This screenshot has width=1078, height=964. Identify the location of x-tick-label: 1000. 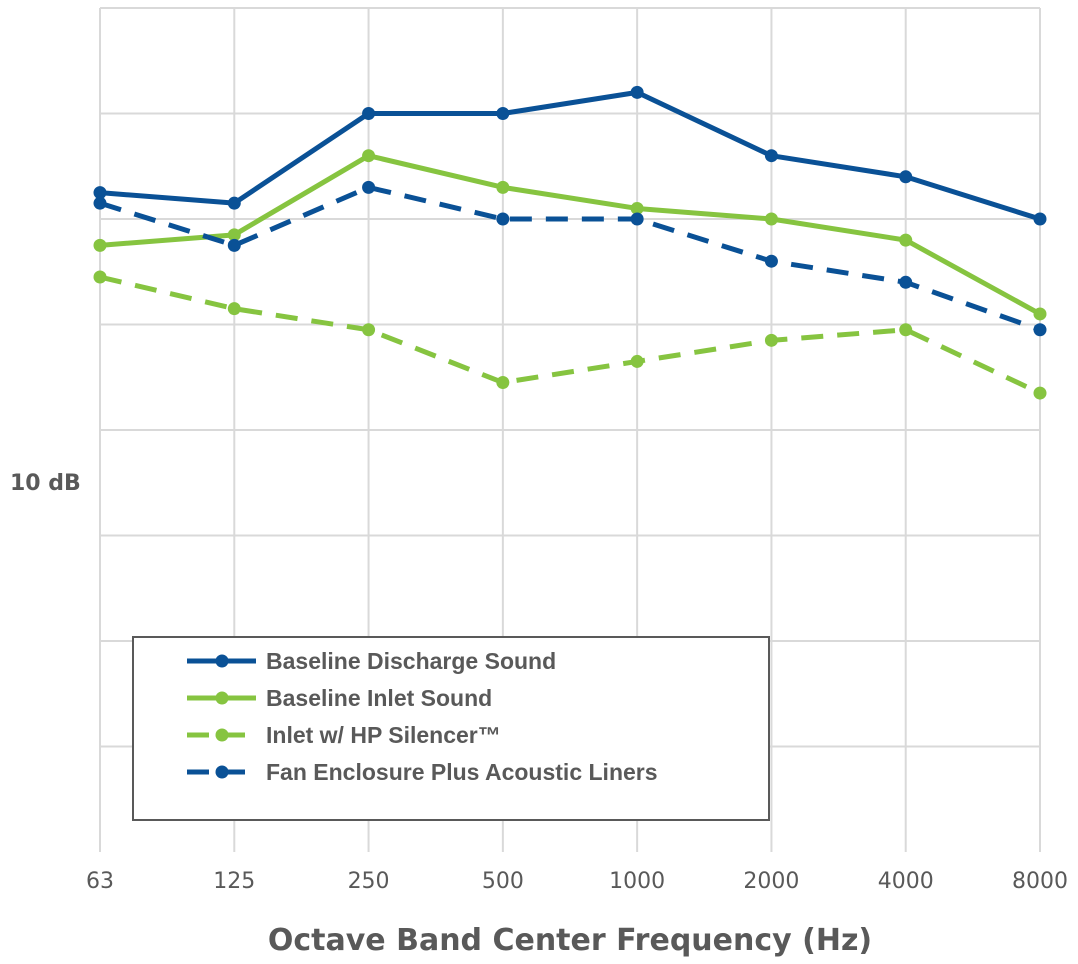
(637, 881).